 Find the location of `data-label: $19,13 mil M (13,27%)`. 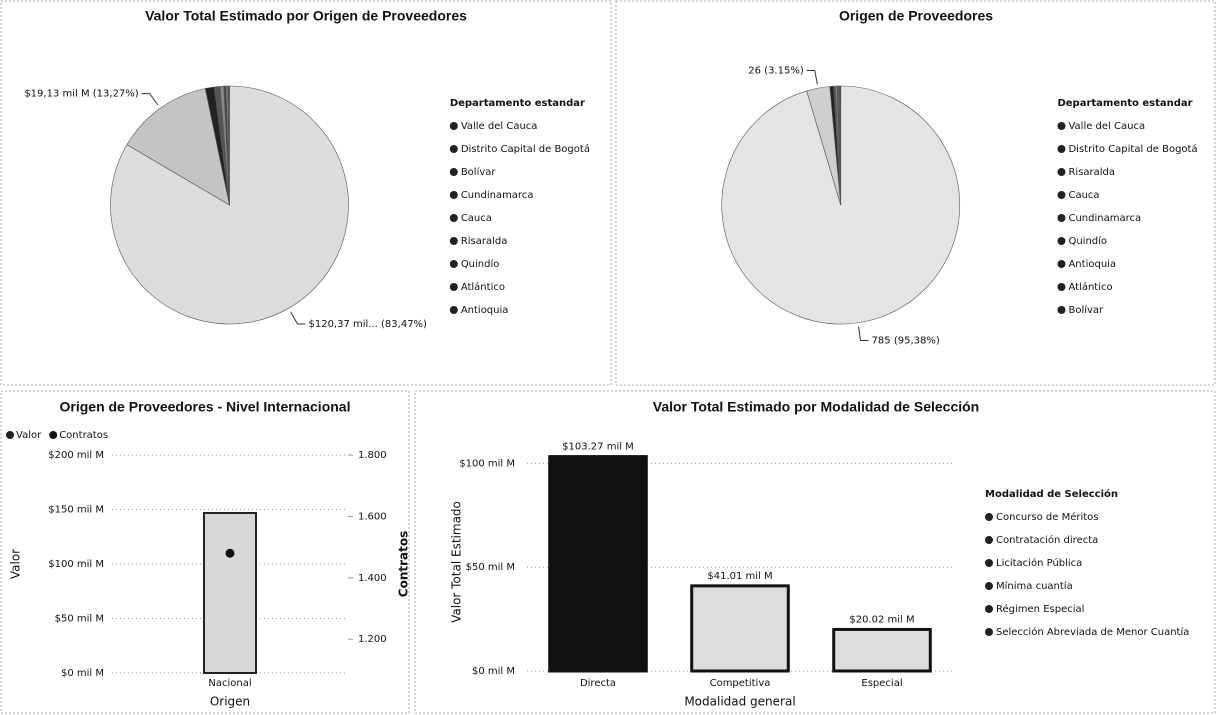

data-label: $19,13 mil M (13,27%) is located at coordinates (81, 94).